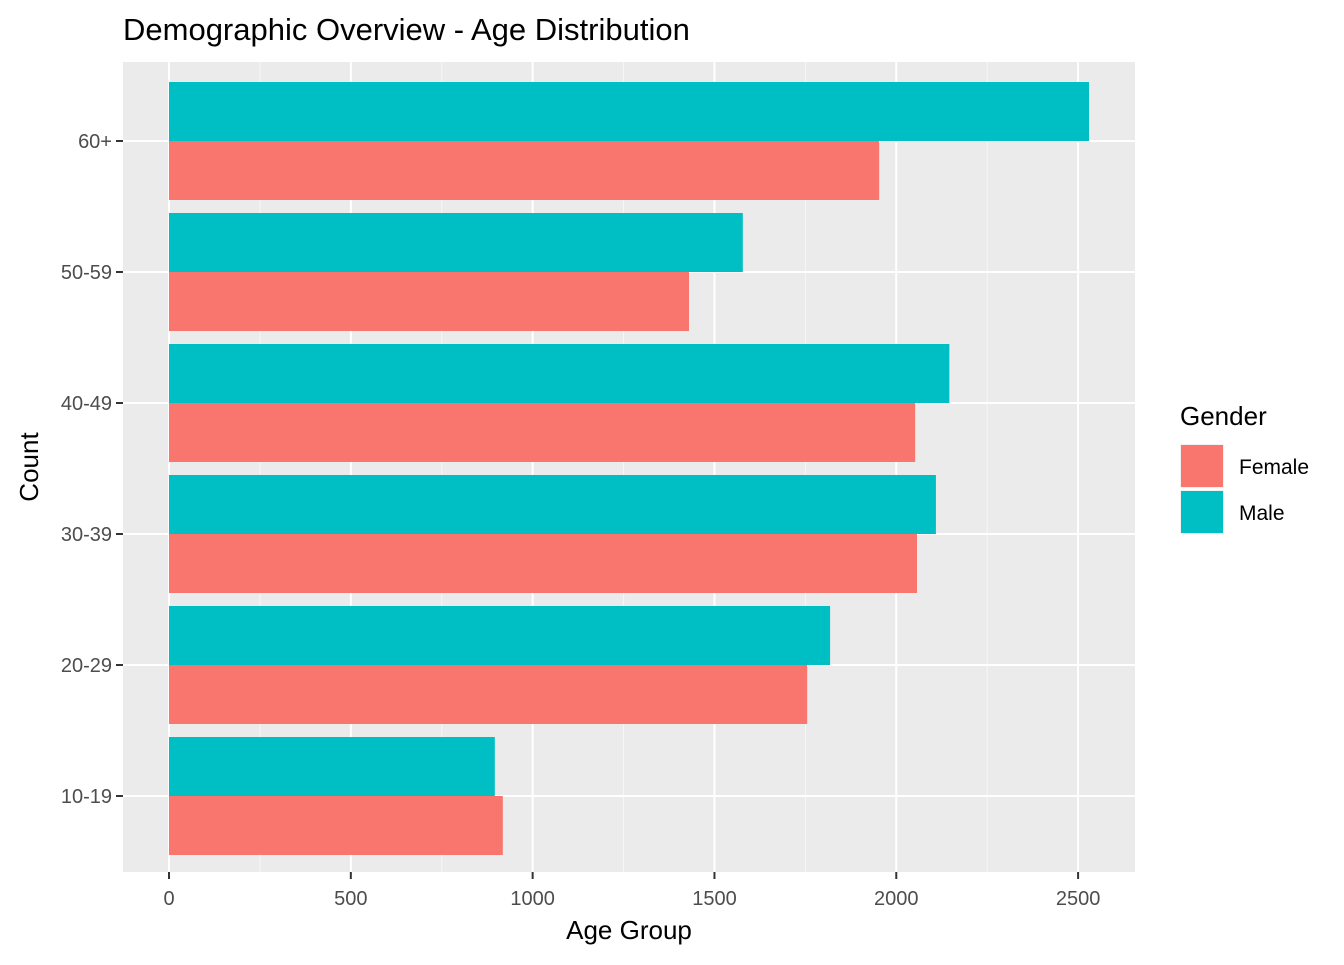 Image resolution: width=1344 pixels, height=965 pixels. What do you see at coordinates (86, 273) in the screenshot?
I see `y-tick-label: 50-59` at bounding box center [86, 273].